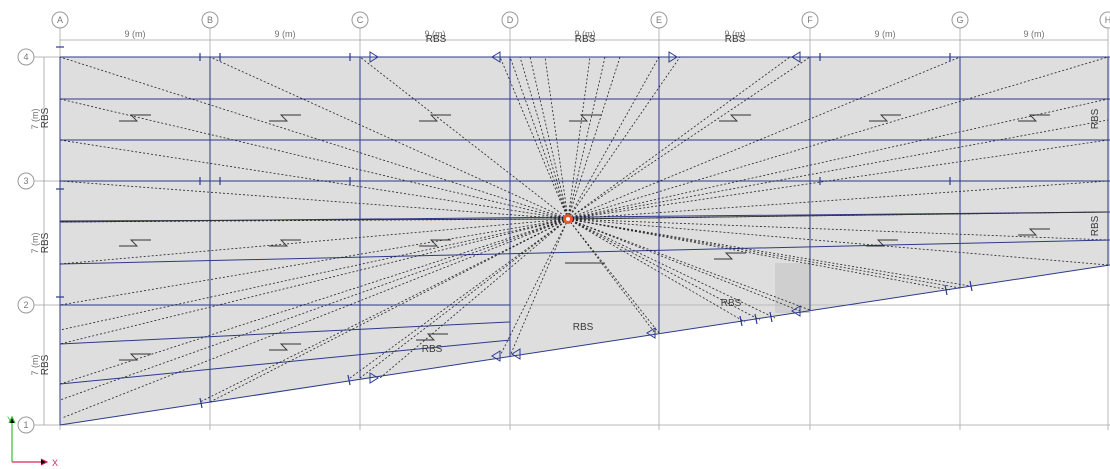  Describe the element at coordinates (210, 20) in the screenshot. I see `grid-bubble-b: B` at that location.